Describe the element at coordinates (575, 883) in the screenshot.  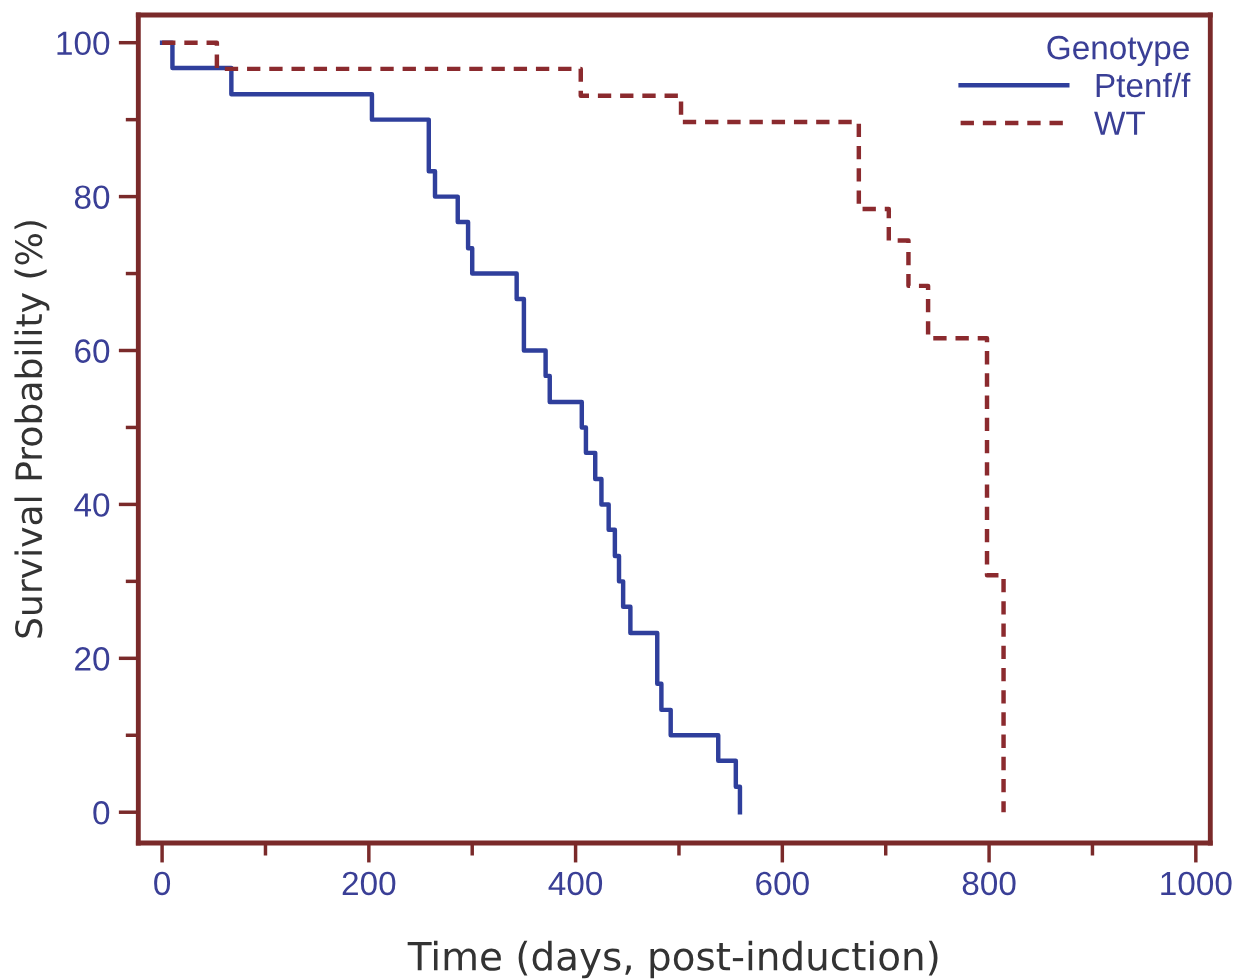
I see `x-tick-label: 400` at that location.